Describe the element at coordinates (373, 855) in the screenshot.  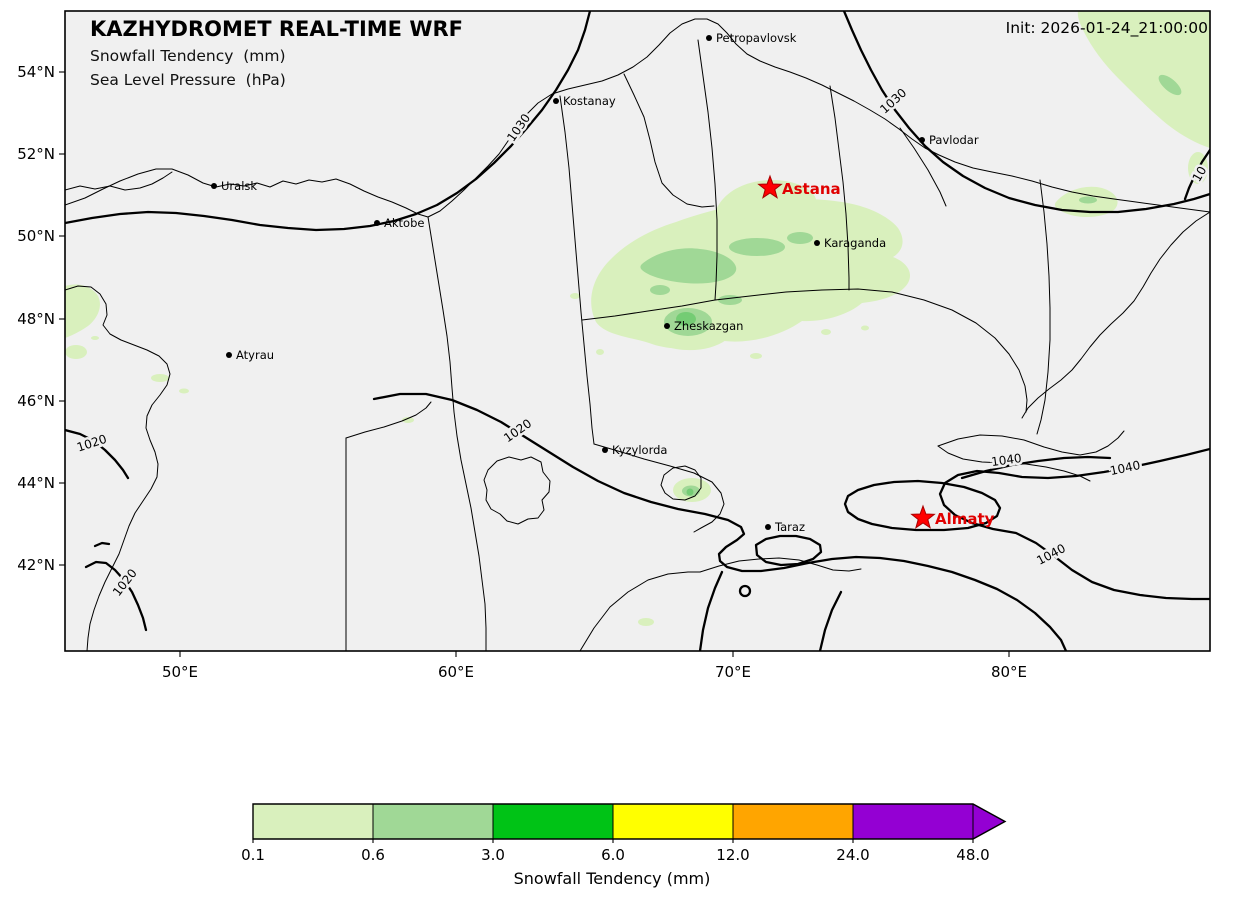
I see `colorbar-tick-label: 0.6` at that location.